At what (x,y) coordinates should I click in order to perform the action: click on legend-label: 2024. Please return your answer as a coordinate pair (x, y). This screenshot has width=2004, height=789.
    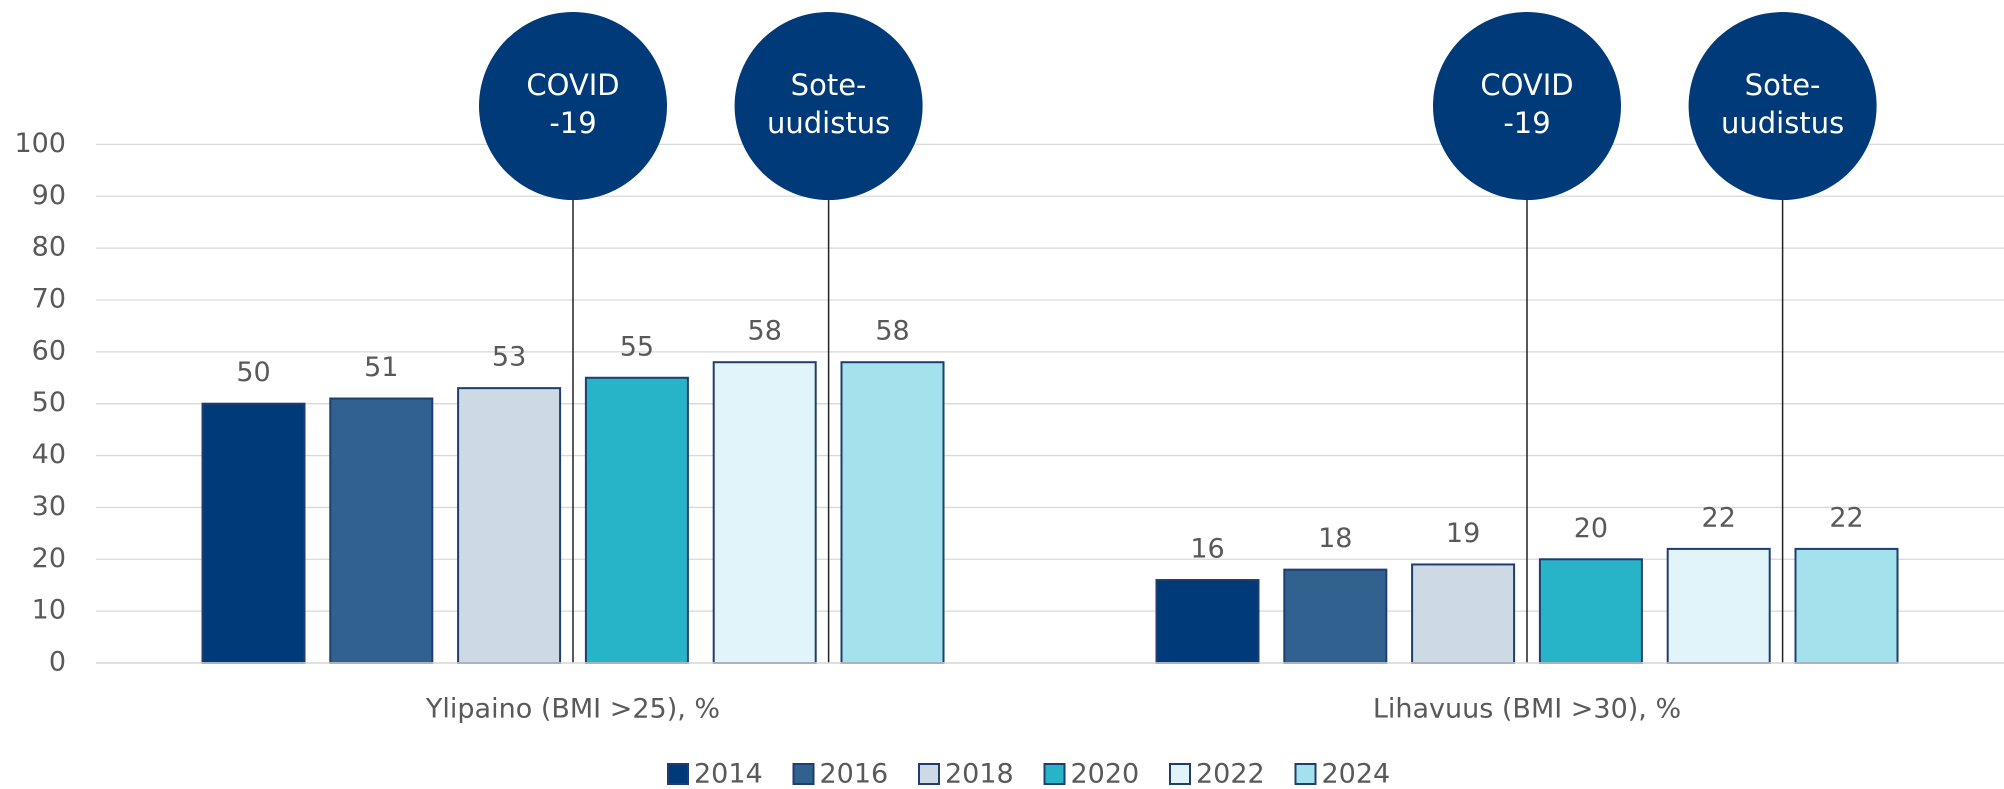
    Looking at the image, I should click on (1356, 774).